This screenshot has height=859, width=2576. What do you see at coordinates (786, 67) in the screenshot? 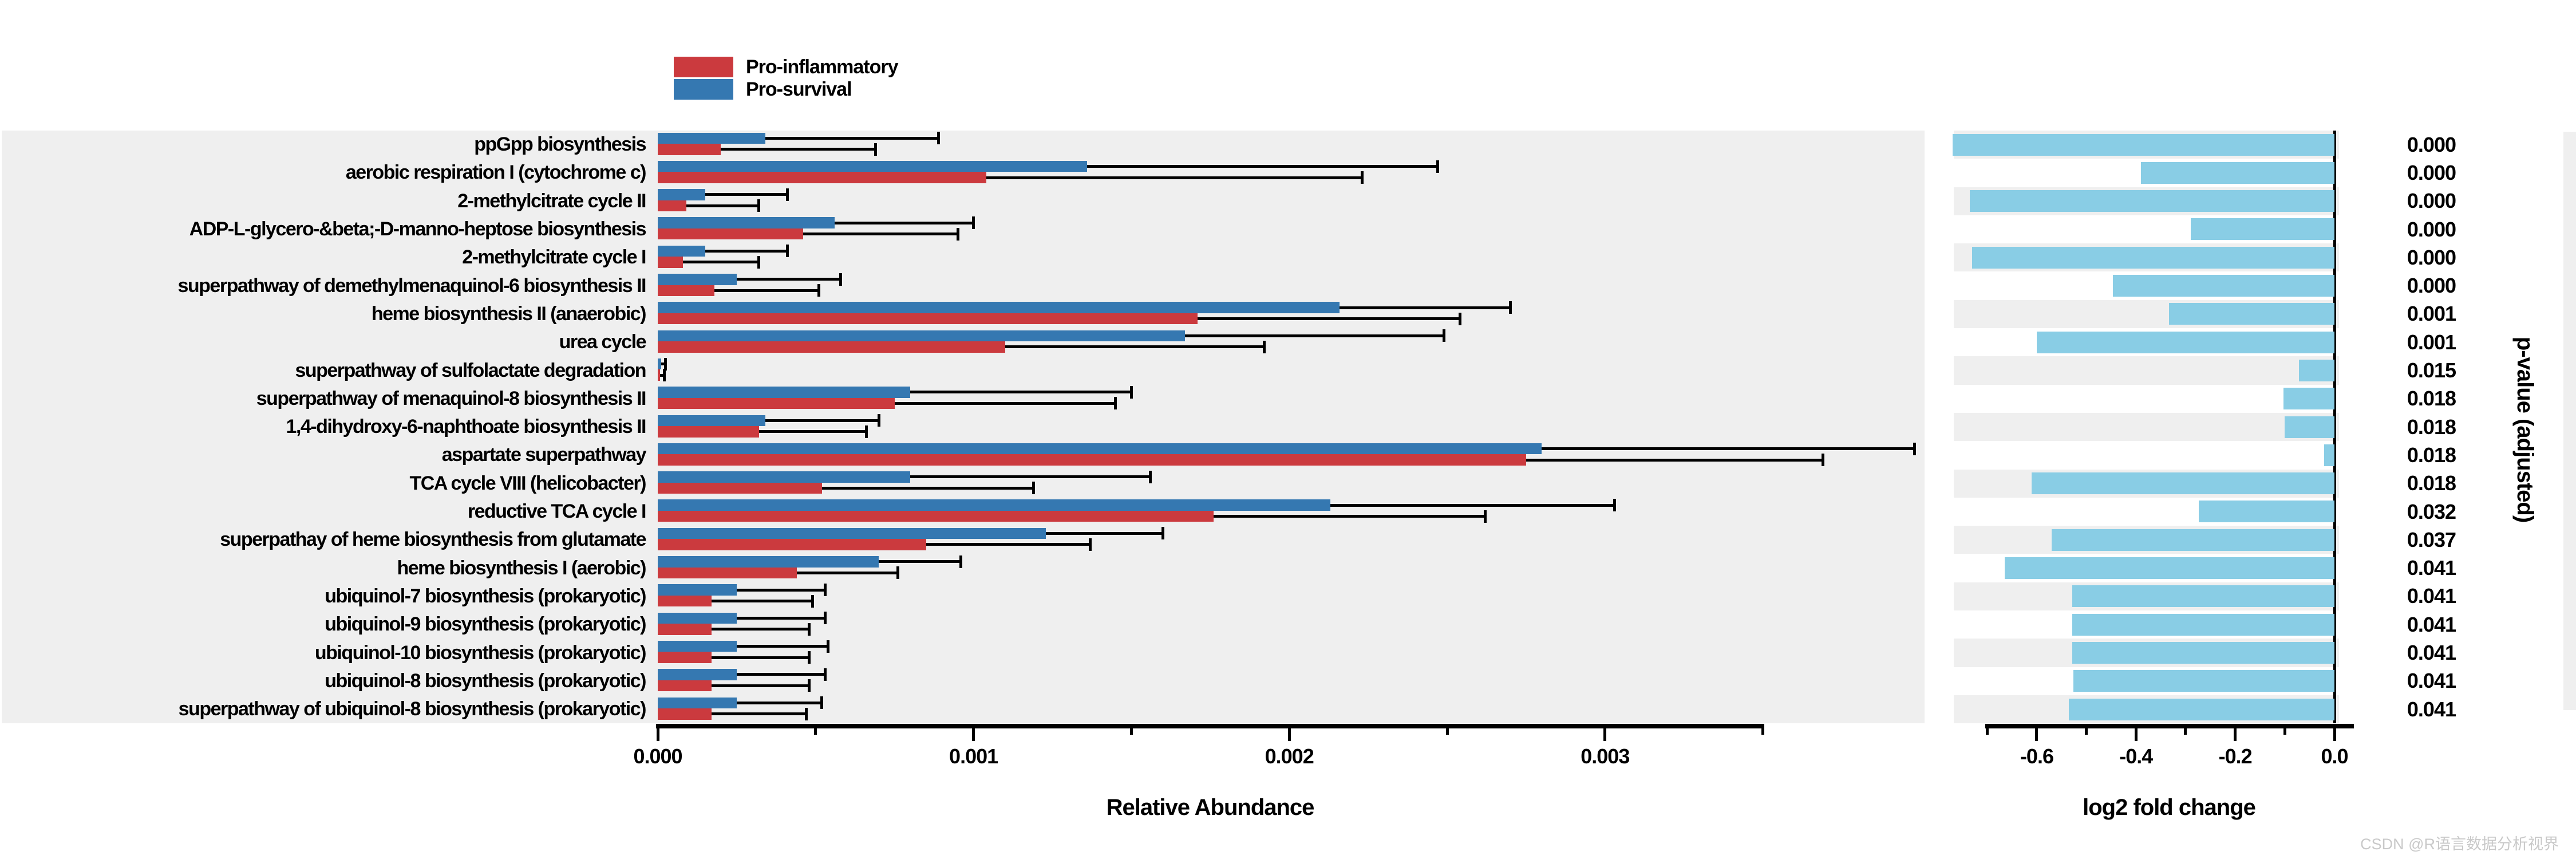
I see `legend-item-pro-inflammatory: Pro-inflammatory` at bounding box center [786, 67].